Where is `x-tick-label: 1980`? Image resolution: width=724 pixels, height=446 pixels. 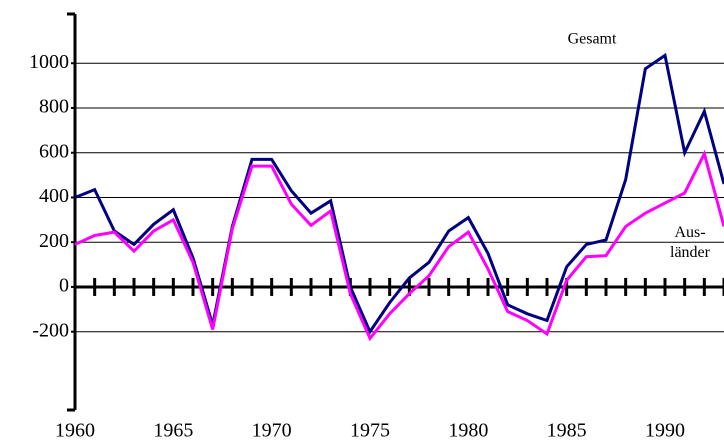 x-tick-label: 1980 is located at coordinates (468, 431).